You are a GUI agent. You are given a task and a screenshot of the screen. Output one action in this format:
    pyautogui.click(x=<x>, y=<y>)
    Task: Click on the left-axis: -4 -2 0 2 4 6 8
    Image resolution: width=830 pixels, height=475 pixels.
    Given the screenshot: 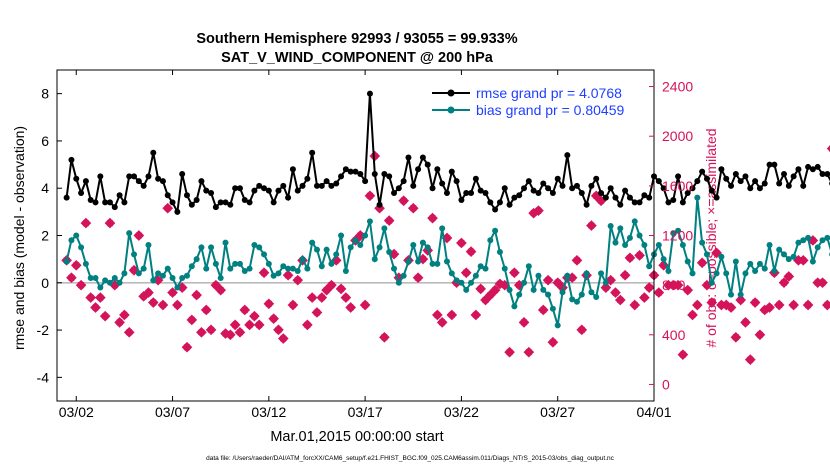 What is the action you would take?
    pyautogui.click(x=49, y=235)
    